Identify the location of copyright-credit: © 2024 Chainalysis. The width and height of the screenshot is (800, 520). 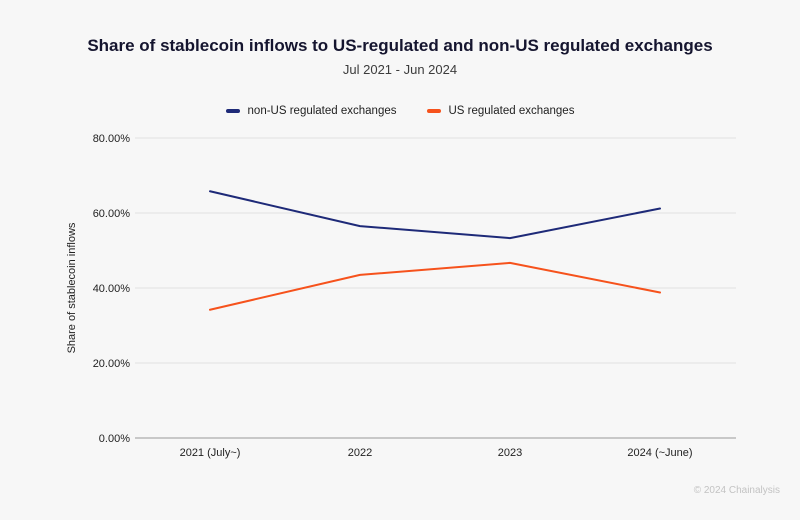
(736, 490).